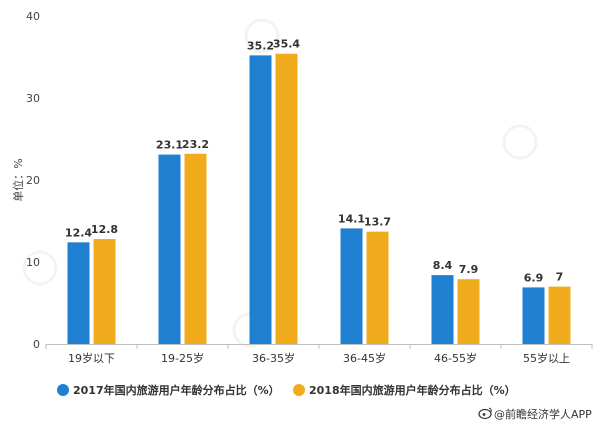 The height and width of the screenshot is (426, 600). Describe the element at coordinates (18, 179) in the screenshot. I see `y-axis-title: 单位：%` at that location.